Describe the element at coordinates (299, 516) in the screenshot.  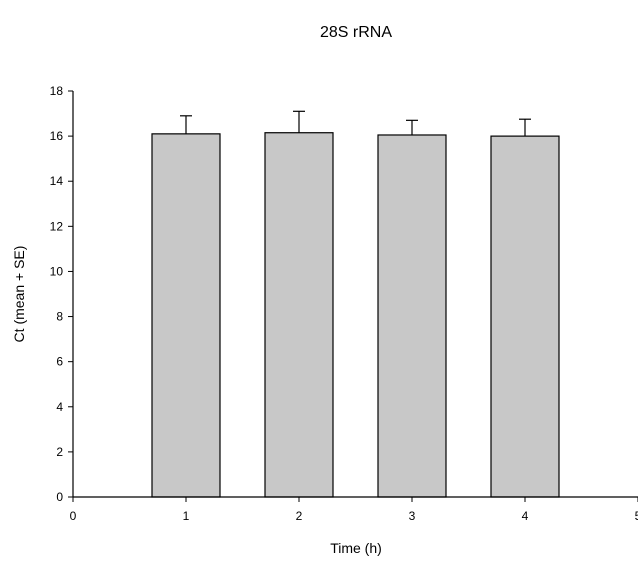
I see `x-tick-label: 2` at that location.